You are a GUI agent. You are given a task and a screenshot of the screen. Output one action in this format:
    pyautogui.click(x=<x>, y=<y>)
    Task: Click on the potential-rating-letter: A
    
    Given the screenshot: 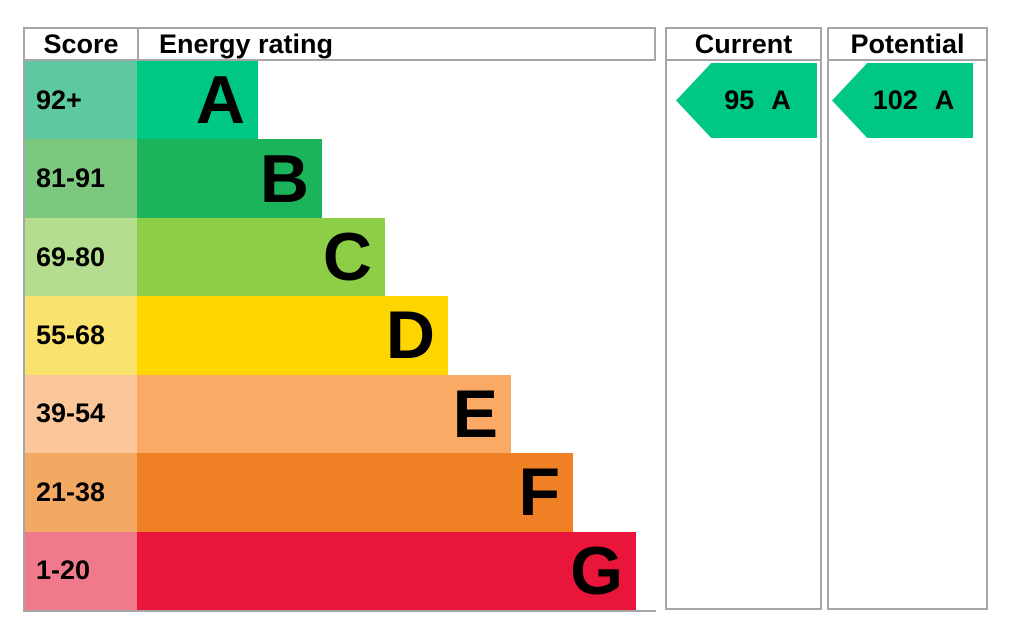 What is the action you would take?
    pyautogui.click(x=944, y=100)
    